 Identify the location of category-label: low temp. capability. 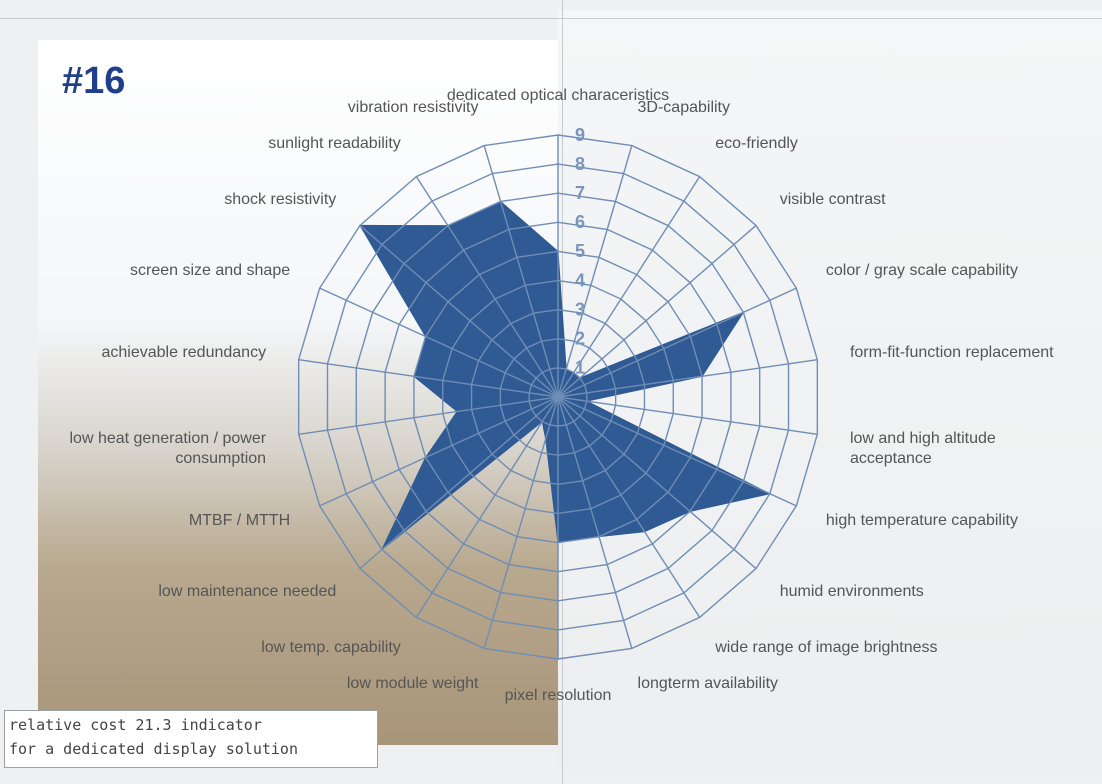
(331, 648).